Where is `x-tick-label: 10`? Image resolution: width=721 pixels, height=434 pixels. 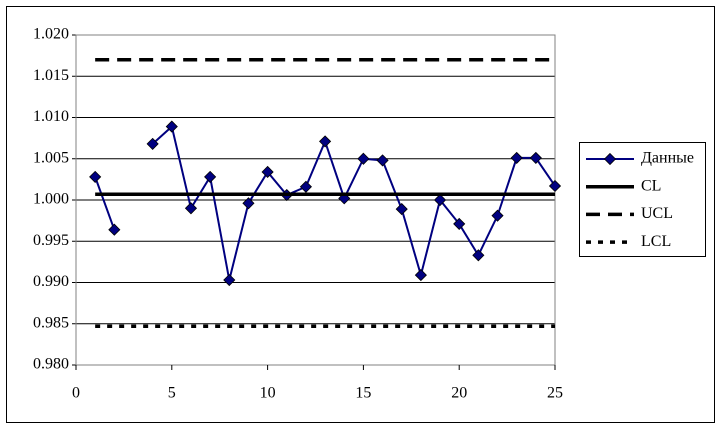 x-tick-label: 10 is located at coordinates (268, 393).